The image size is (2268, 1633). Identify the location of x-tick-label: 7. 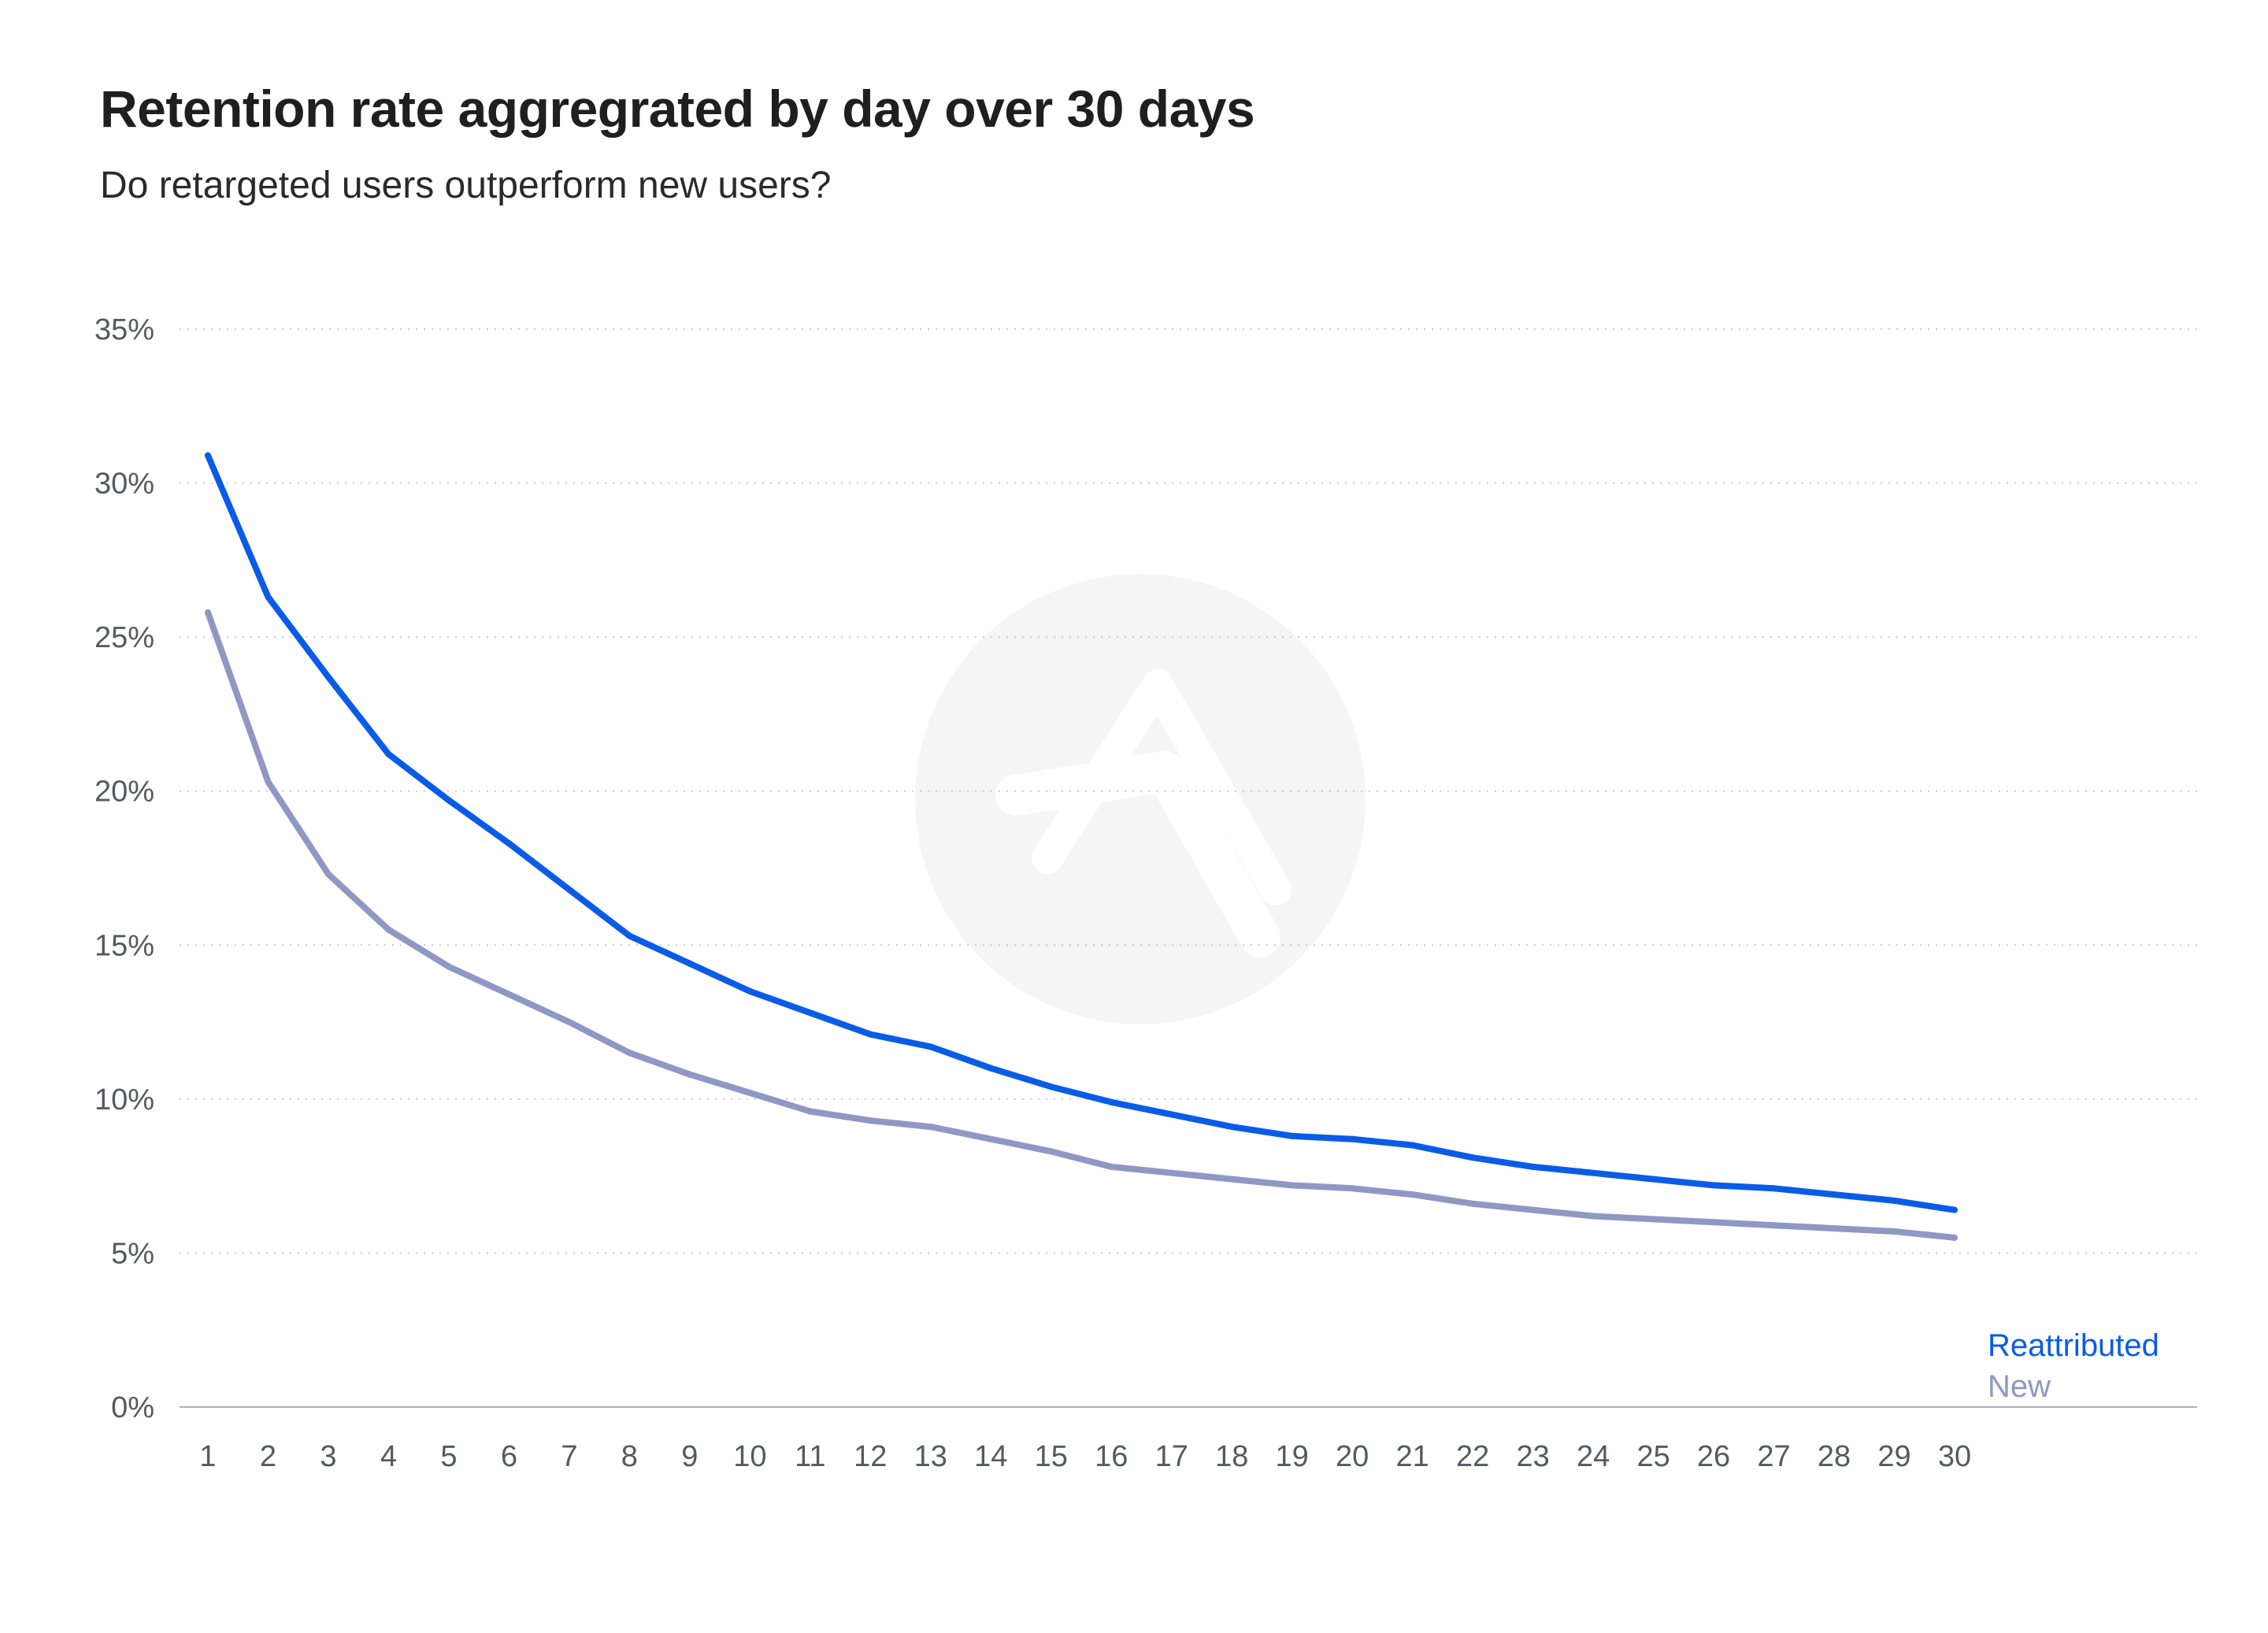
(569, 1456).